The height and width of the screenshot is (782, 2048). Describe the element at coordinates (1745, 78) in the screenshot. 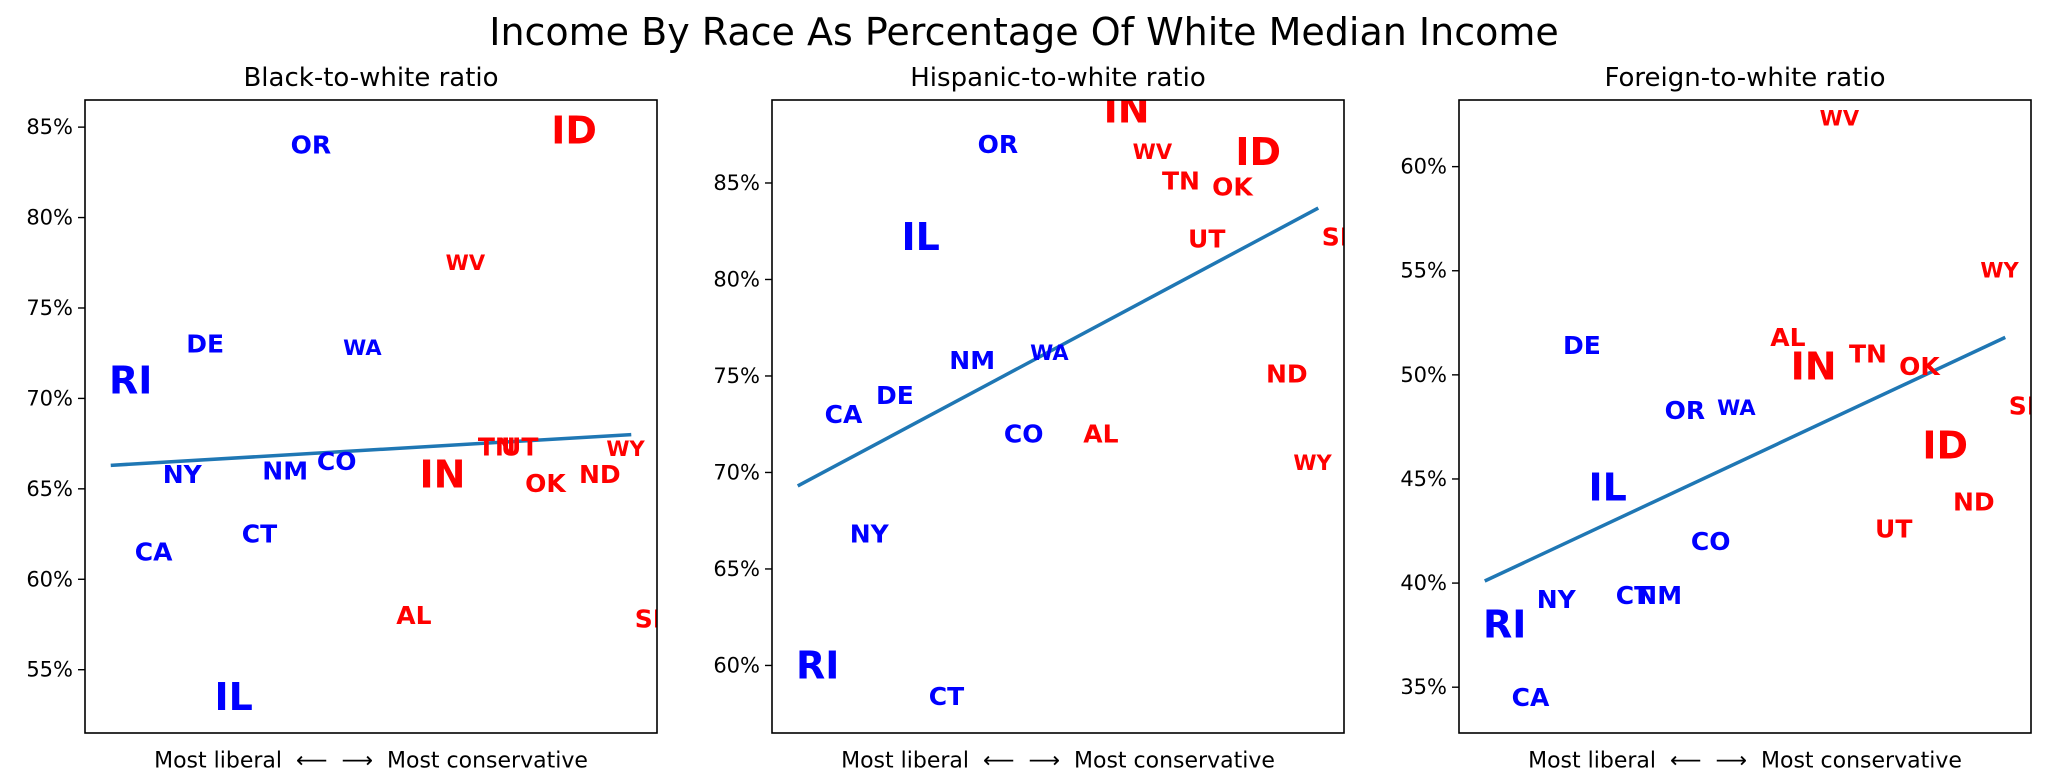

I see `subplot-title: Foreign-to-white ratio` at that location.